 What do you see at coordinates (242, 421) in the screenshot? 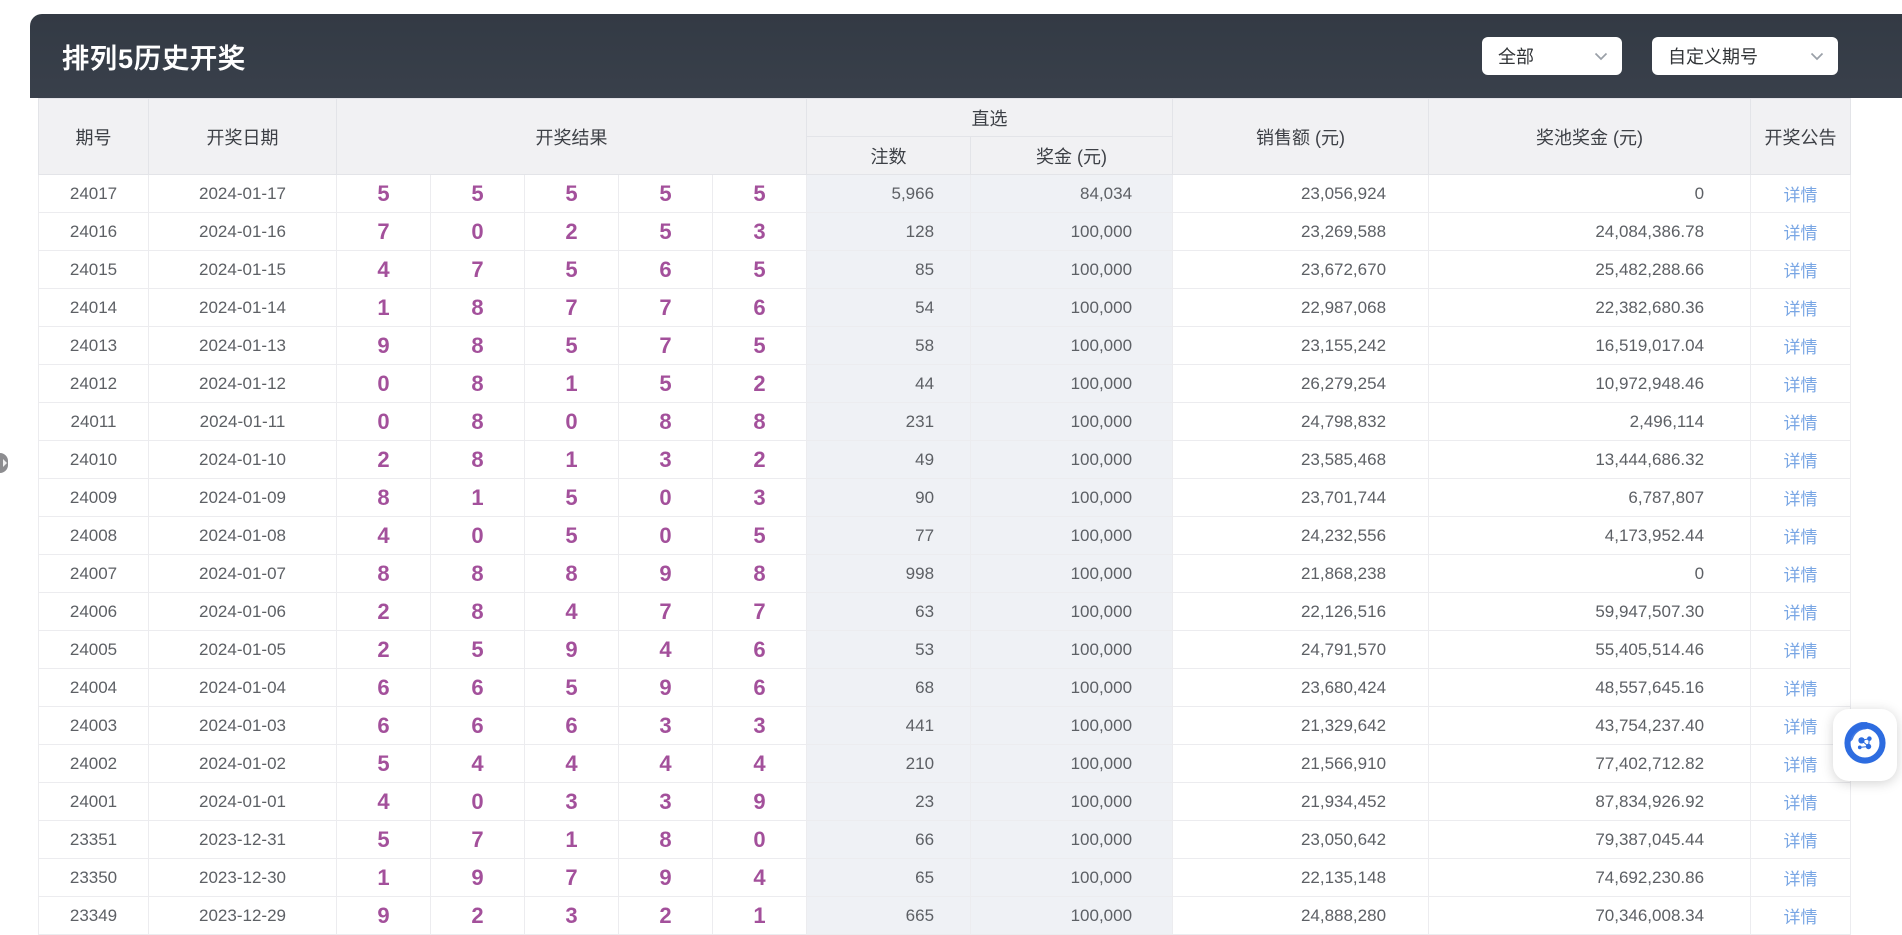
I see `date-cell: 2024-01-11` at bounding box center [242, 421].